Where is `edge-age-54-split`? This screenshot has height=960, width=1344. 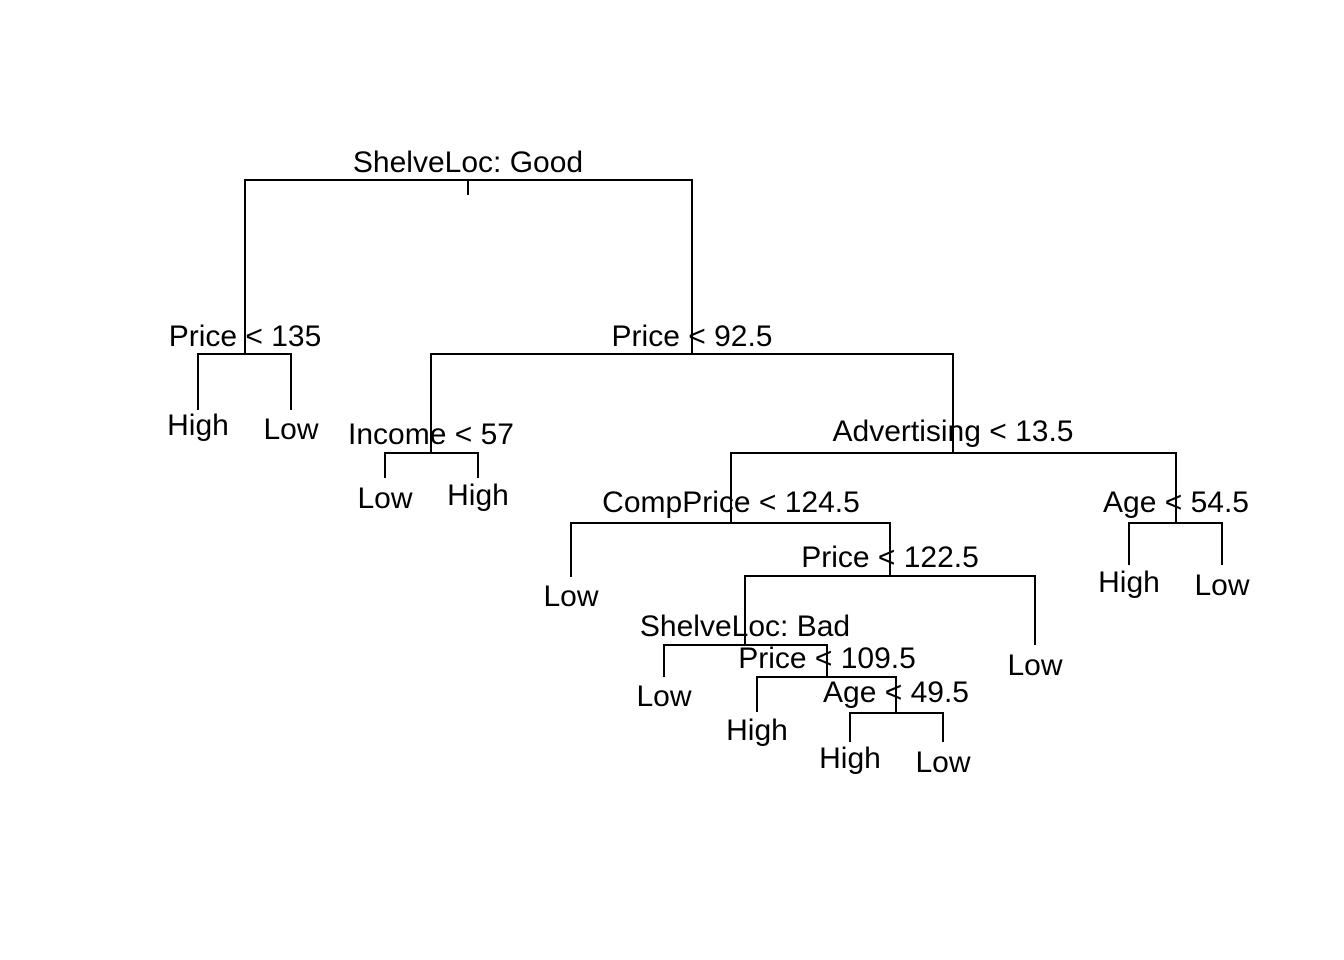
edge-age-54-split is located at coordinates (1175, 543).